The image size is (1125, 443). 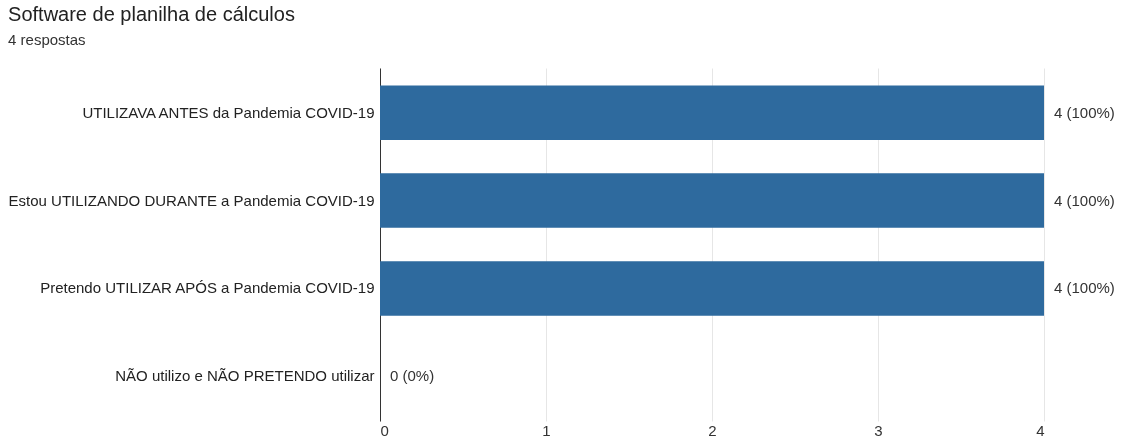 What do you see at coordinates (1040, 430) in the screenshot?
I see `x-tick-label: 4` at bounding box center [1040, 430].